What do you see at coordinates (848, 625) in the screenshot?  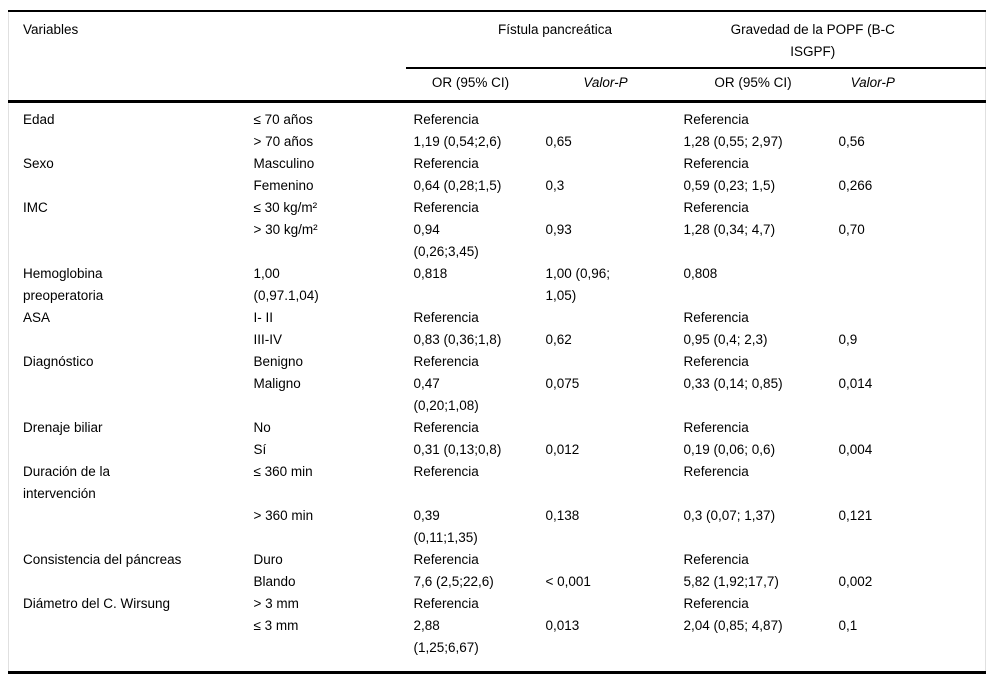 I see `cell-p-gravedad: 0,1` at bounding box center [848, 625].